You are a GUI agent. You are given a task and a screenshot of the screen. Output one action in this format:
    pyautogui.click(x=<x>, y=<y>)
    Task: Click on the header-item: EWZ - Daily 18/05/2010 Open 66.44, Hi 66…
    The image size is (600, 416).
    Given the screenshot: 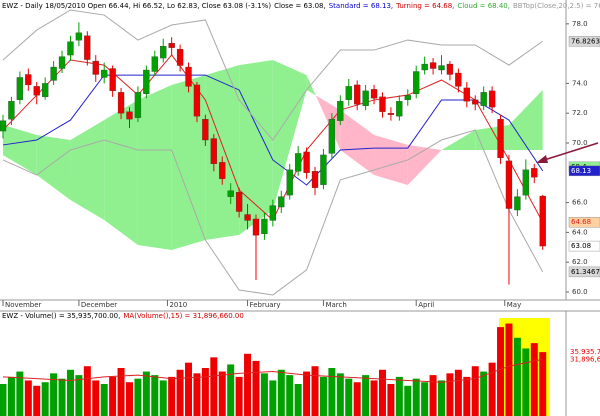 What is the action you would take?
    pyautogui.click(x=136, y=6)
    